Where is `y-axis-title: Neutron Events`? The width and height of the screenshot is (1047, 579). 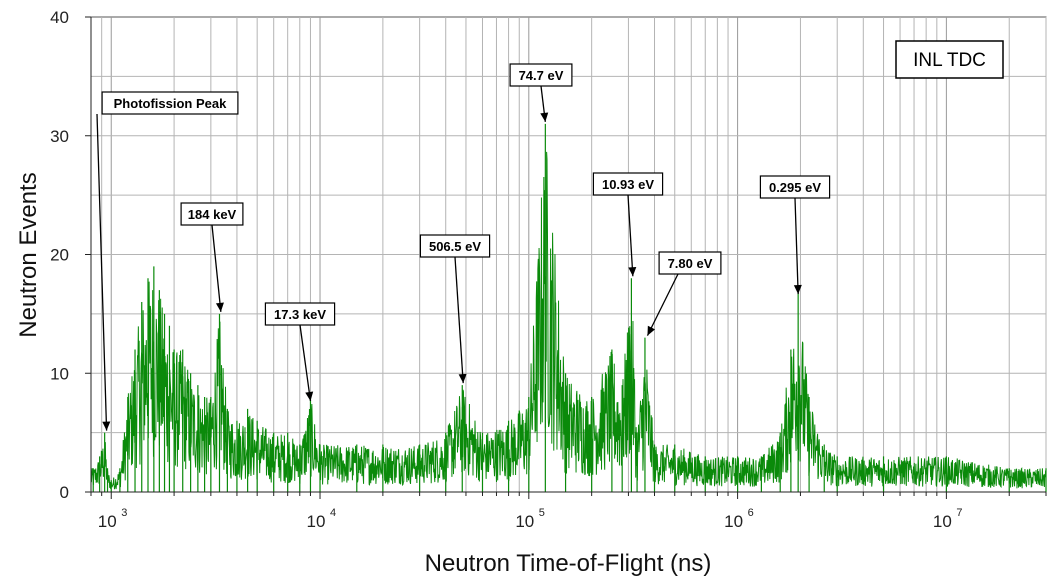
y-axis-title: Neutron Events is located at coordinates (28, 254).